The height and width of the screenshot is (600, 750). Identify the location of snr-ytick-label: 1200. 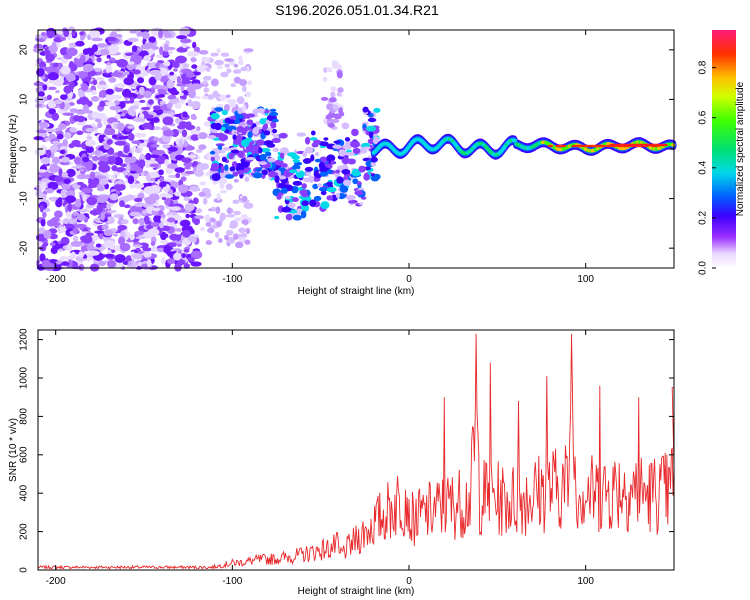
(24, 339).